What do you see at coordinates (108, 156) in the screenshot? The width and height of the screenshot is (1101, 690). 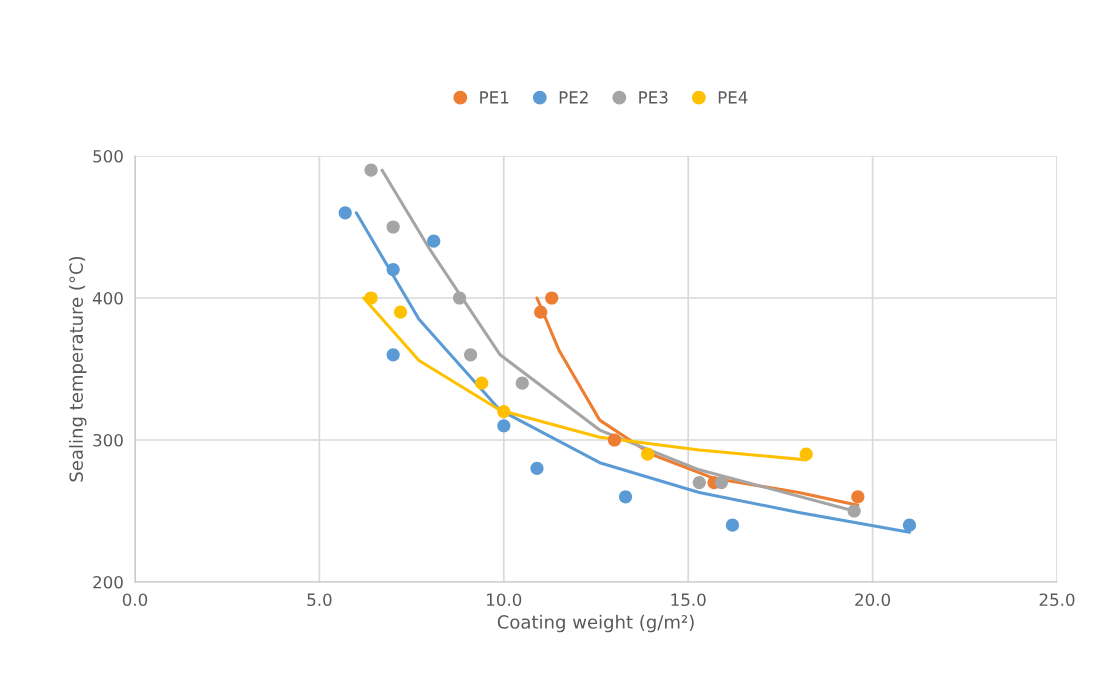 I see `y-tick-label: 500` at bounding box center [108, 156].